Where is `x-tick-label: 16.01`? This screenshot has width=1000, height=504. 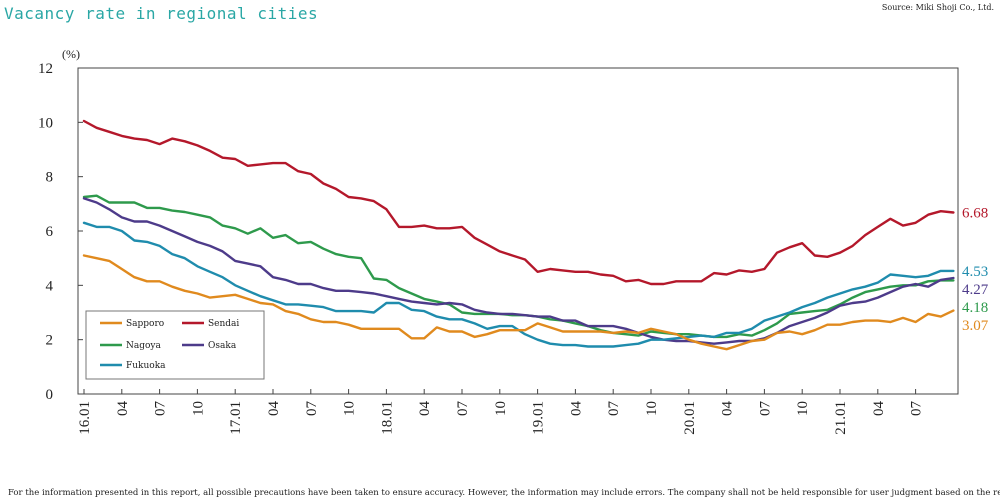
x-tick-label: 16.01 is located at coordinates (85, 418).